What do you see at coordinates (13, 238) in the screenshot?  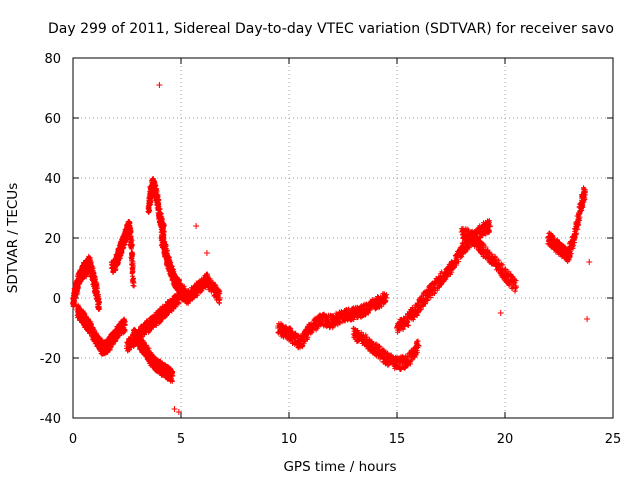 I see `y-axis-label: SDTVAR / TECUs` at bounding box center [13, 238].